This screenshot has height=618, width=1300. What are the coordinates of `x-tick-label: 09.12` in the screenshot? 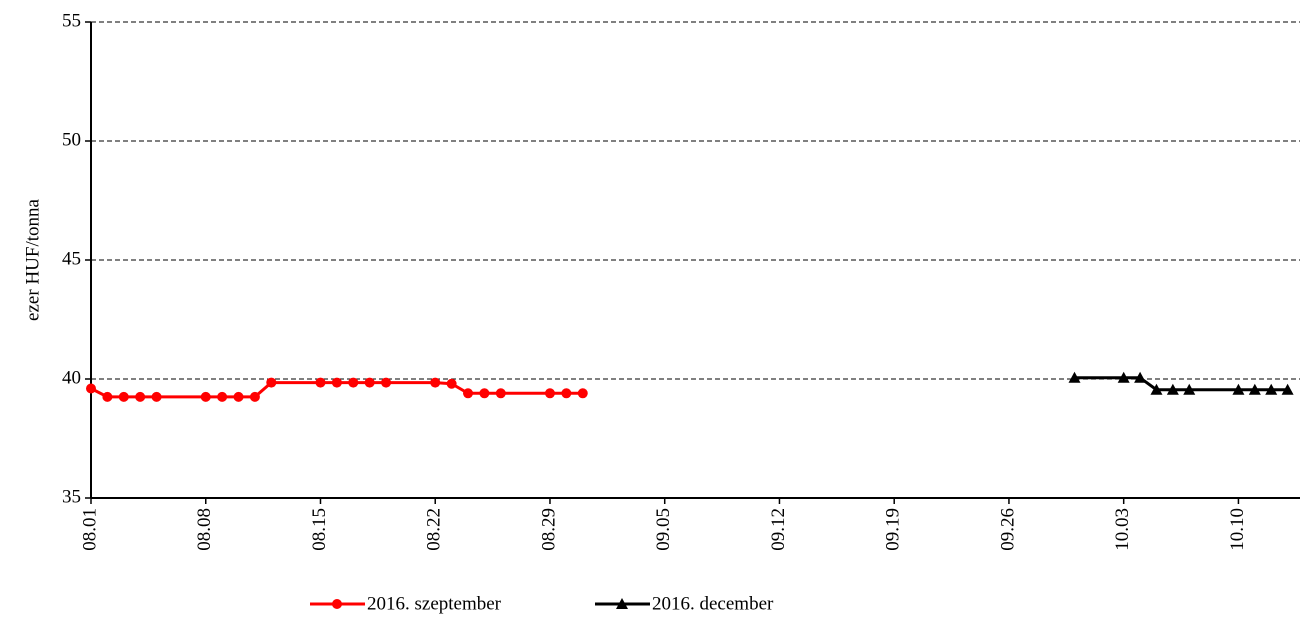 It's located at (778, 529).